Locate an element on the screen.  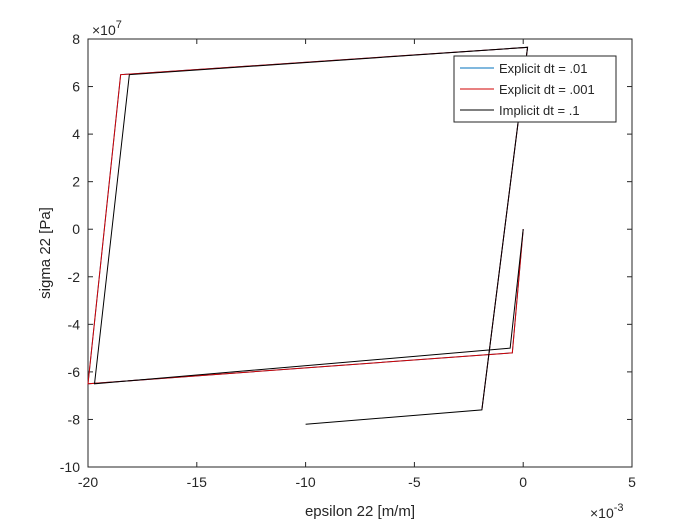
x-multiplier: ×10⁻³ is located at coordinates (607, 511).